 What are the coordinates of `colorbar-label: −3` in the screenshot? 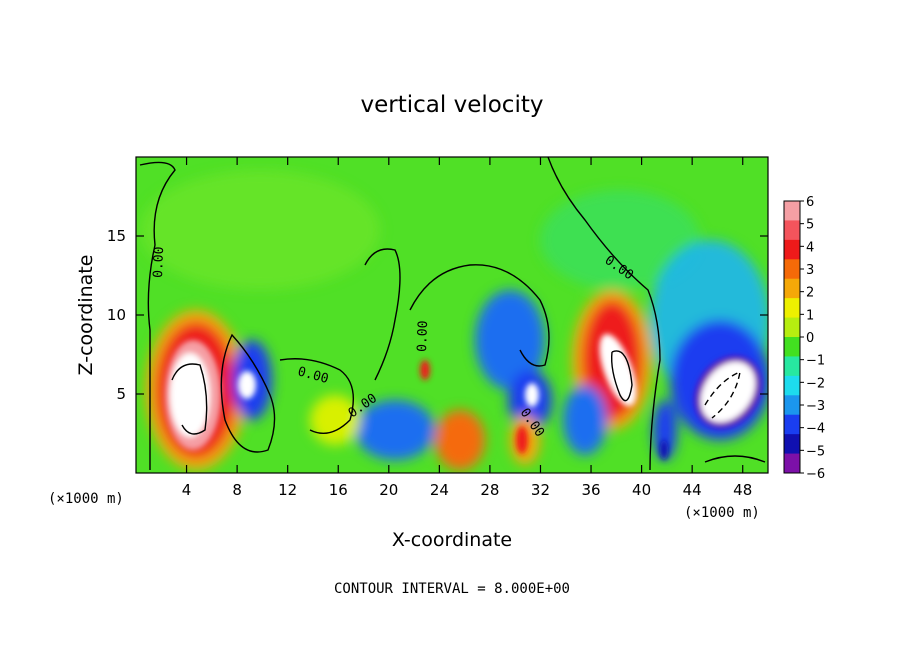 It's located at (815, 406).